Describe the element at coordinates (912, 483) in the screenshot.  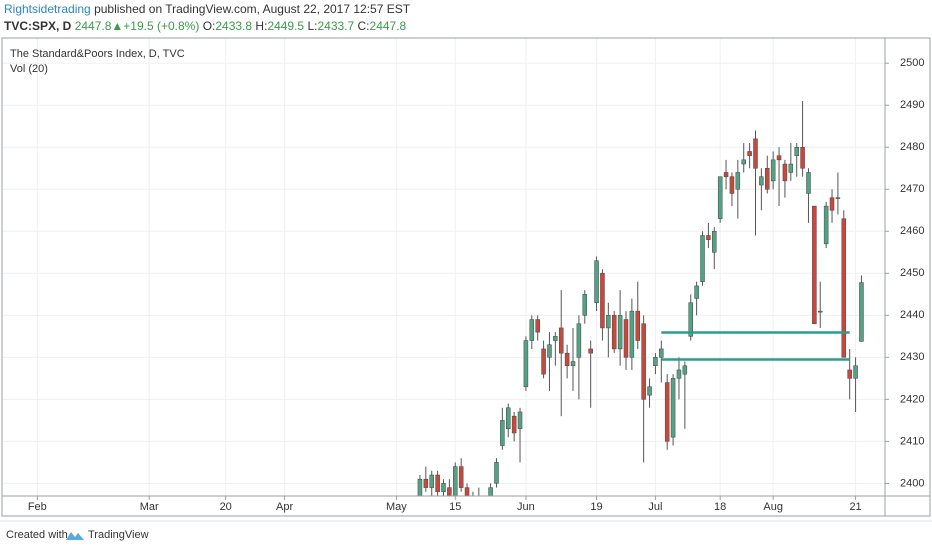
I see `y-tick-label: 2400` at that location.